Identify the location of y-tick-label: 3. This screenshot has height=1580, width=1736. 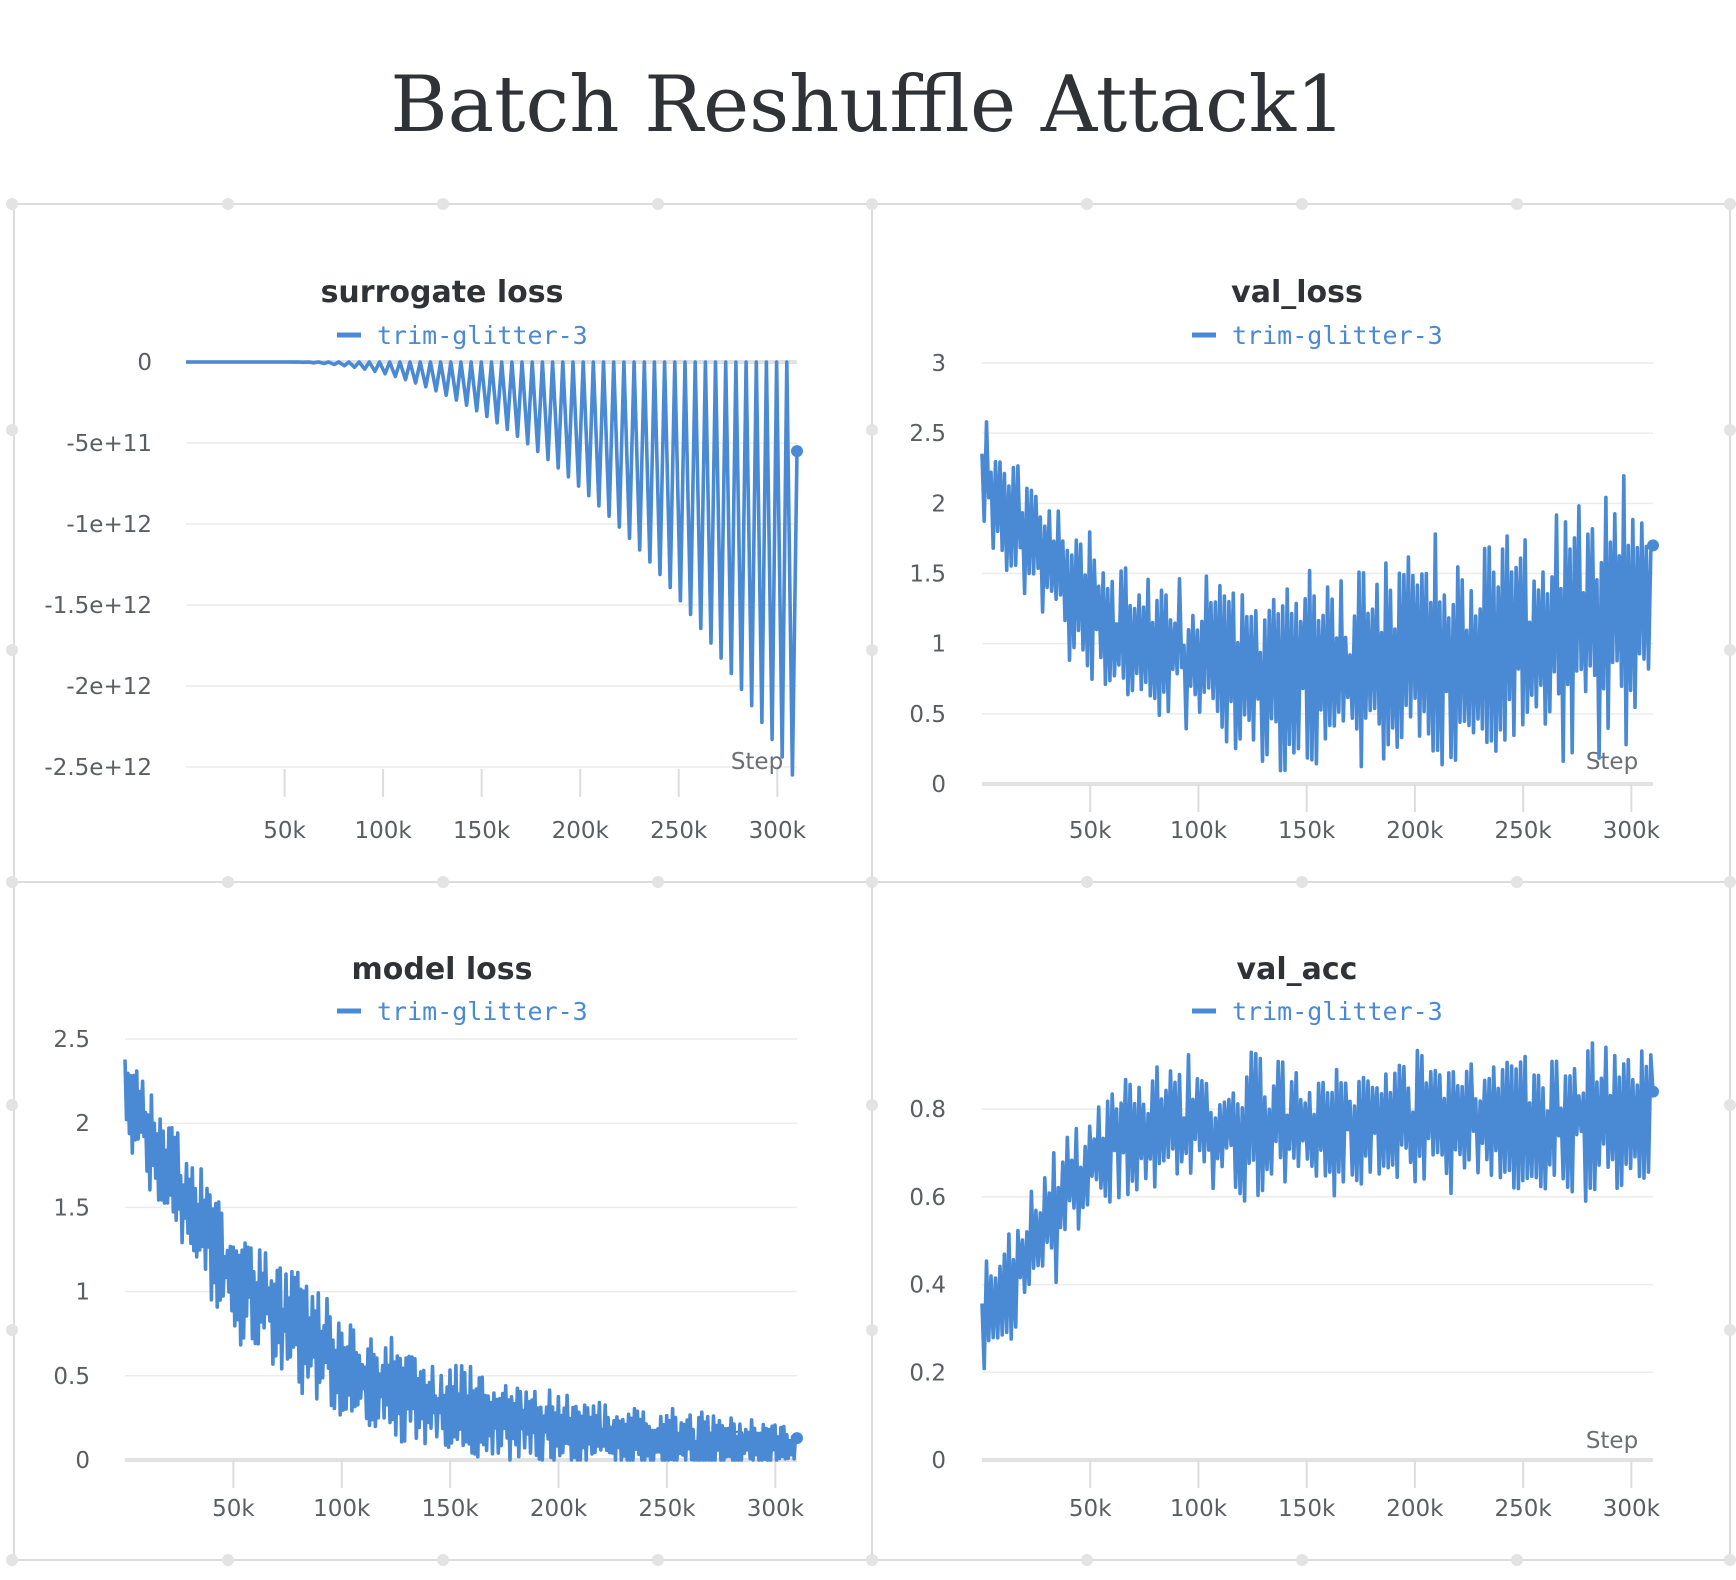
(938, 364).